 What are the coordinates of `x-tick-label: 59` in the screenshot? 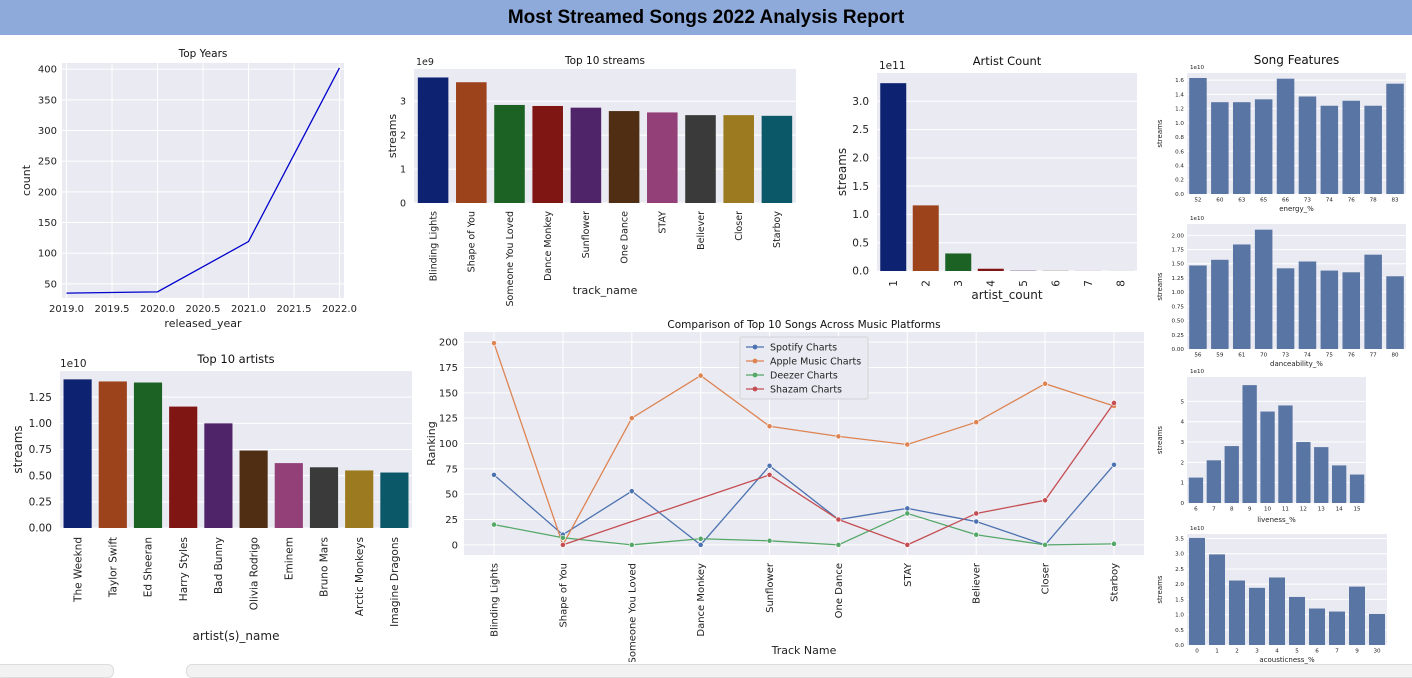 It's located at (1220, 356).